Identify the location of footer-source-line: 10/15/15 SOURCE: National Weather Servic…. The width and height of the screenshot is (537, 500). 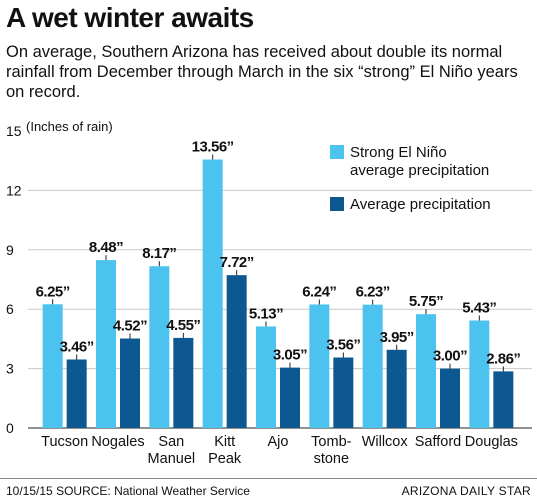
(128, 491).